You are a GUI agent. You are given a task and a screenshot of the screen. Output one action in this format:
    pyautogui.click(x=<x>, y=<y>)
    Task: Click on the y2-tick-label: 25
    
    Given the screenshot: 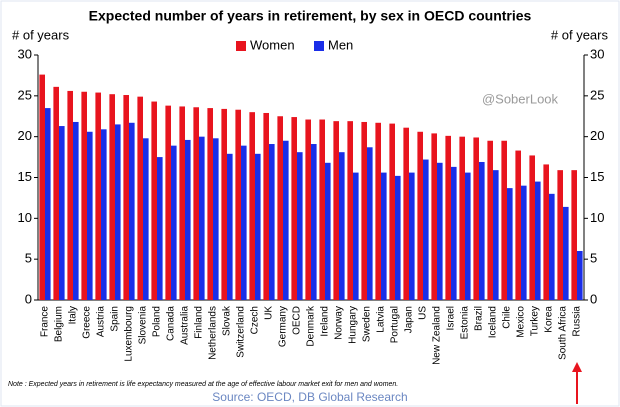 What is the action you would take?
    pyautogui.click(x=597, y=94)
    